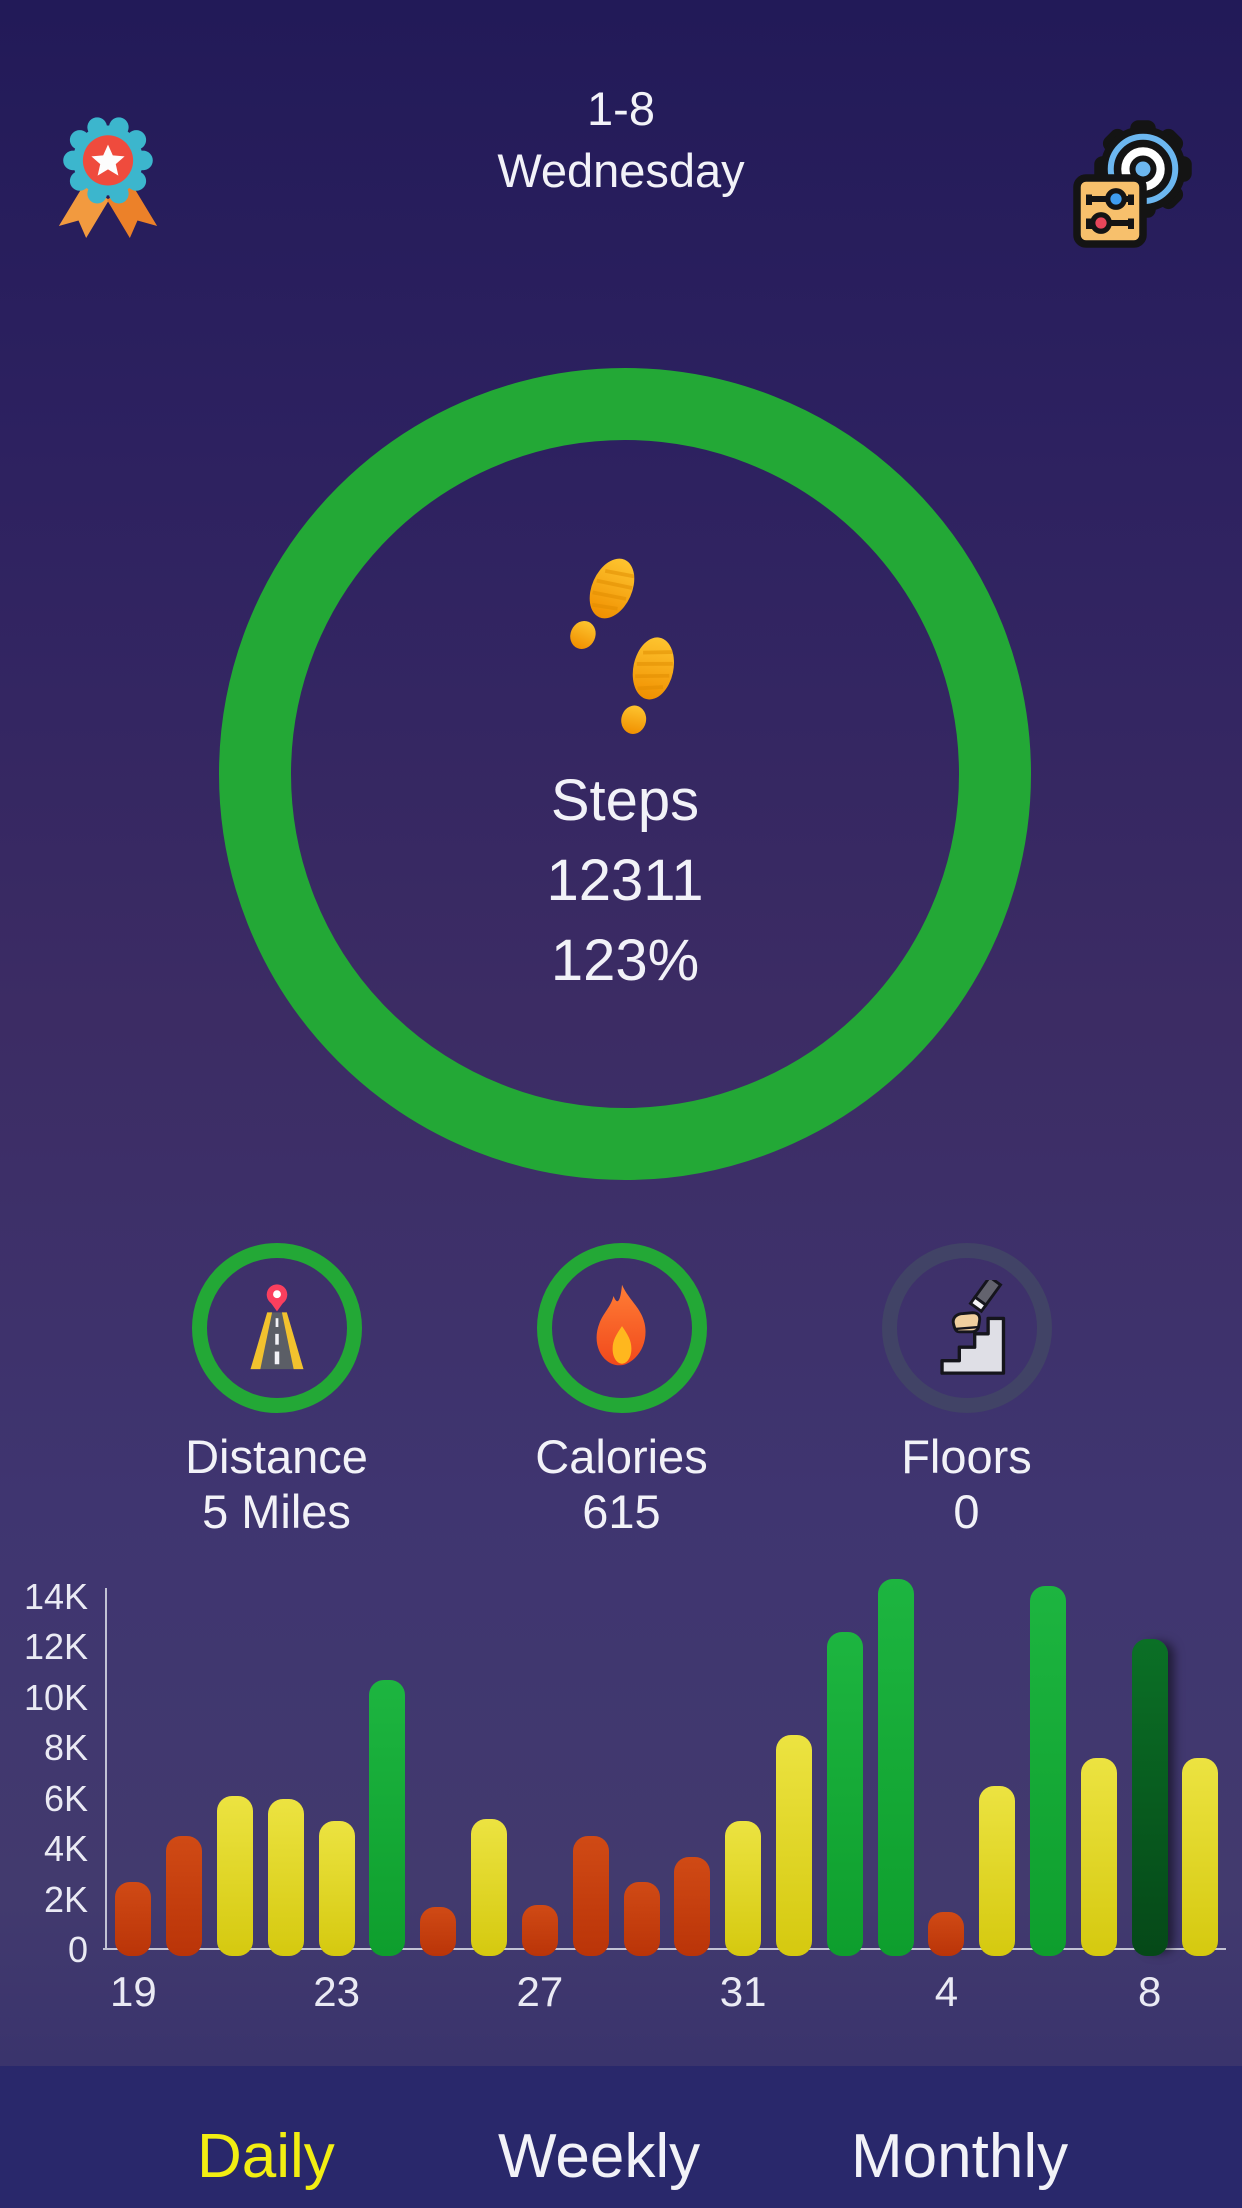 Image resolution: width=1242 pixels, height=2208 pixels. Describe the element at coordinates (621, 170) in the screenshot. I see `weekday-line: Wednesday` at that location.